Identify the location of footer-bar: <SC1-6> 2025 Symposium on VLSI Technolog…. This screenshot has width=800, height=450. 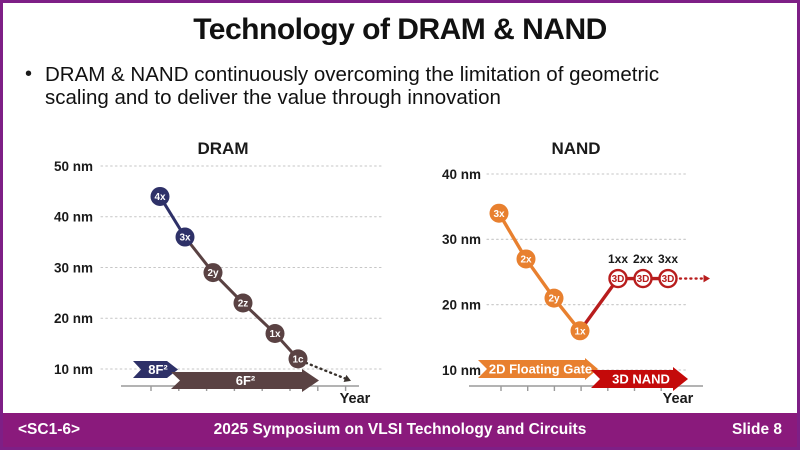
(400, 430).